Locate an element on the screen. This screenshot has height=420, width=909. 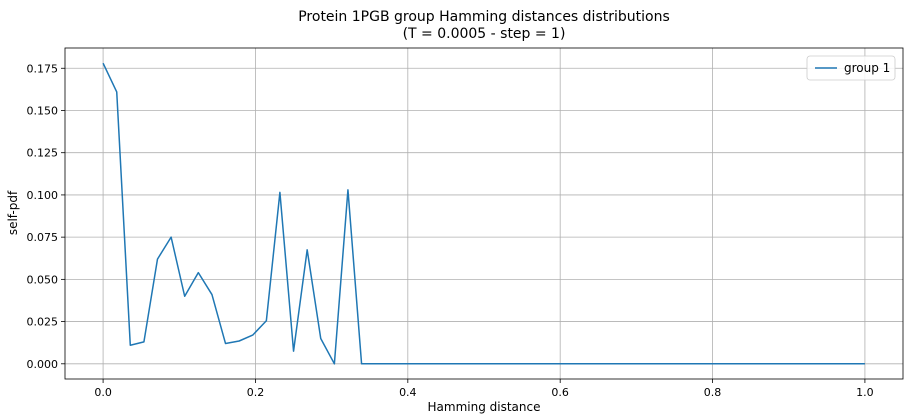
y-tick-label: 0.125 is located at coordinates (43, 153).